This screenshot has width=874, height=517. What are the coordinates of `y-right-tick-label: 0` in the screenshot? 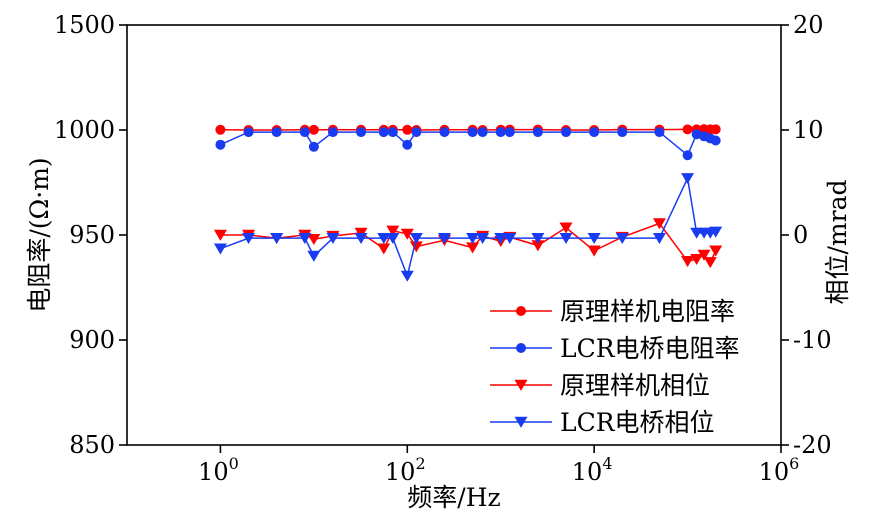 It's located at (800, 235).